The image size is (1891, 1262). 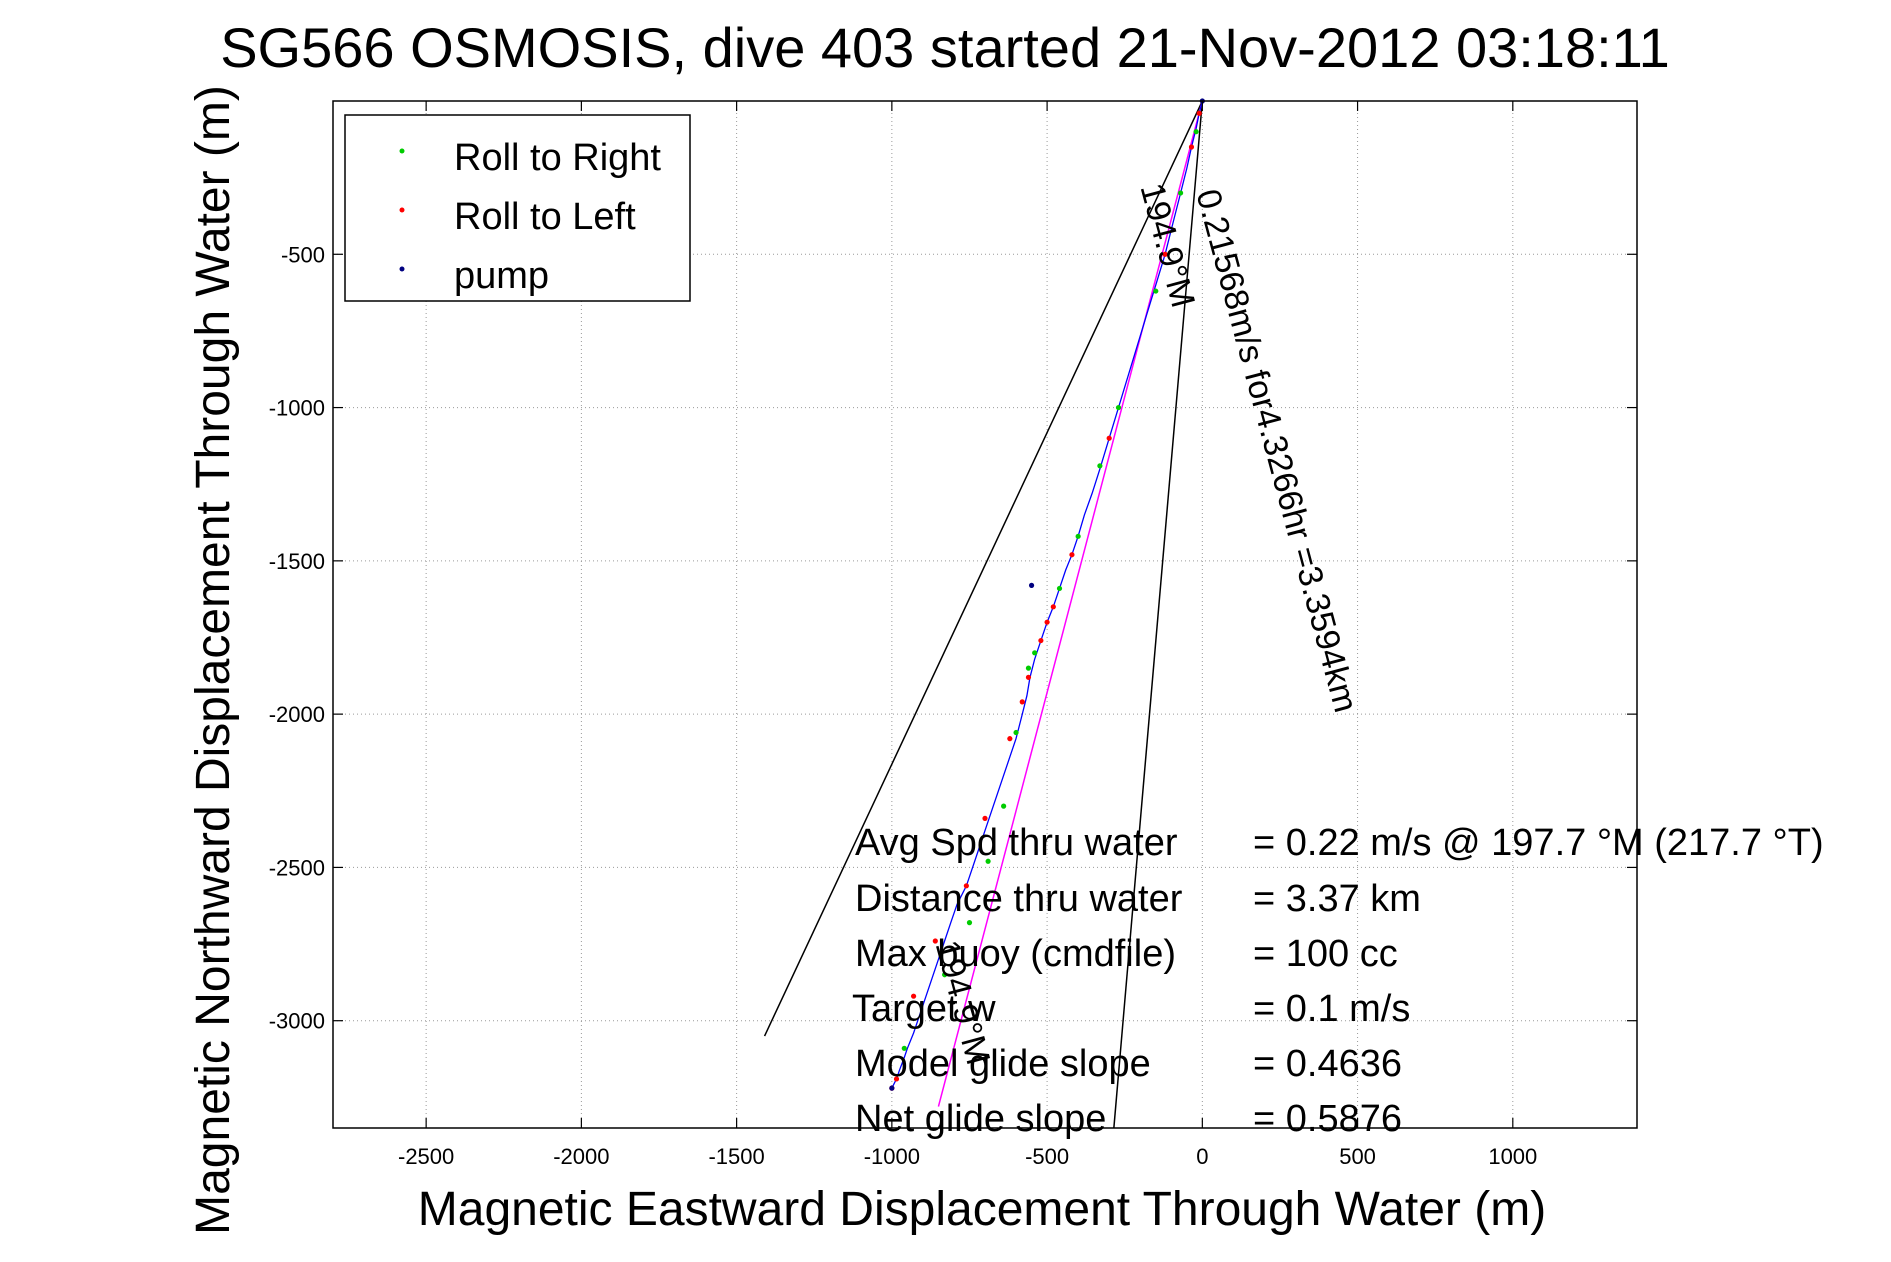 What do you see at coordinates (736, 1156) in the screenshot?
I see `x-tick-label: -1500` at bounding box center [736, 1156].